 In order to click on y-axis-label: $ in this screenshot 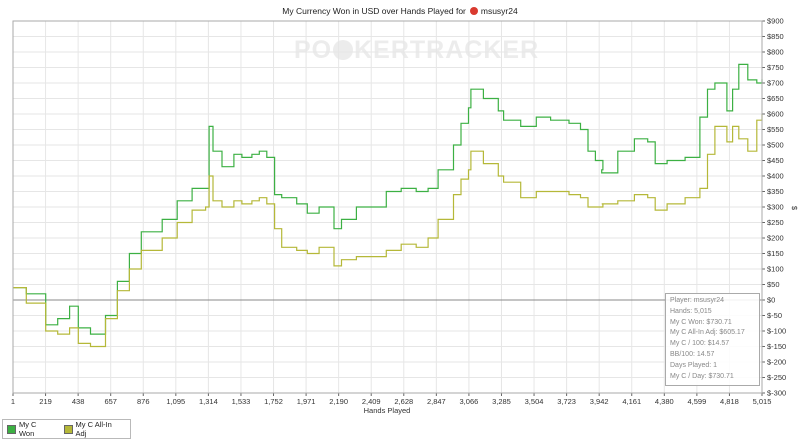, I will do `click(794, 208)`.